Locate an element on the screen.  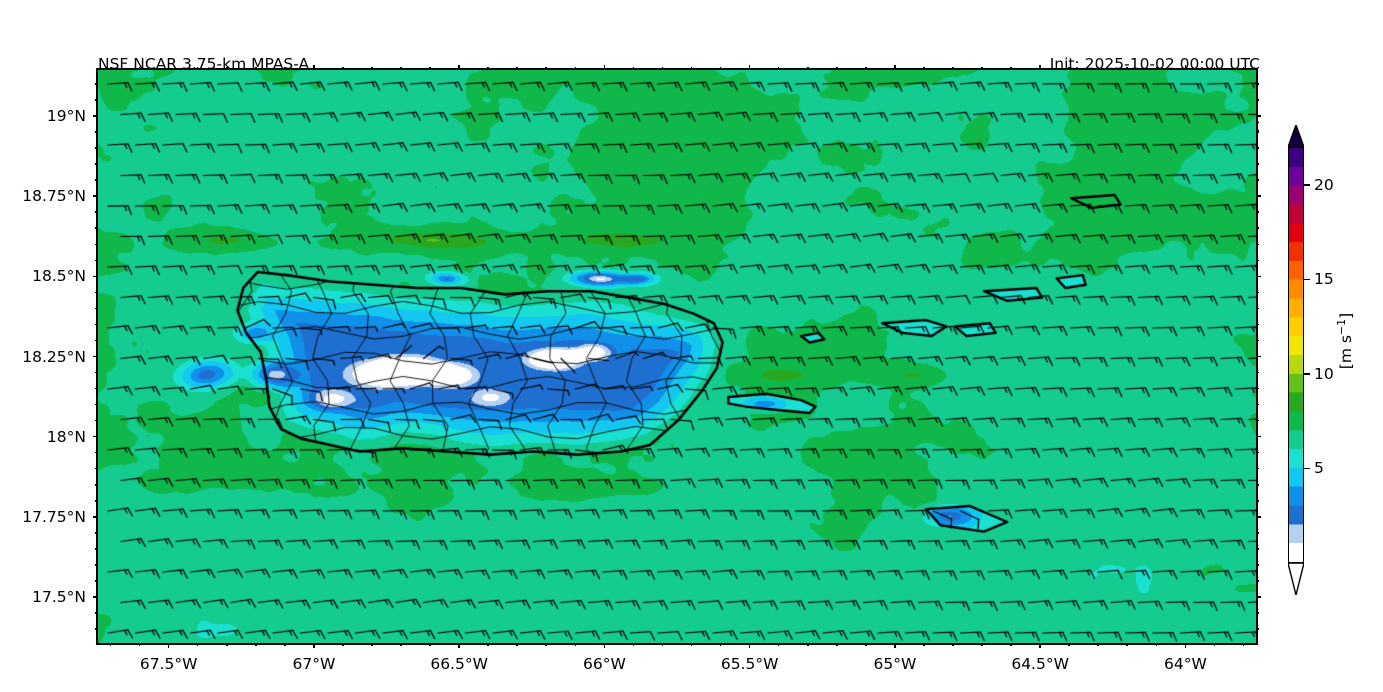
colorbar-tick-label: 5 is located at coordinates (1319, 468).